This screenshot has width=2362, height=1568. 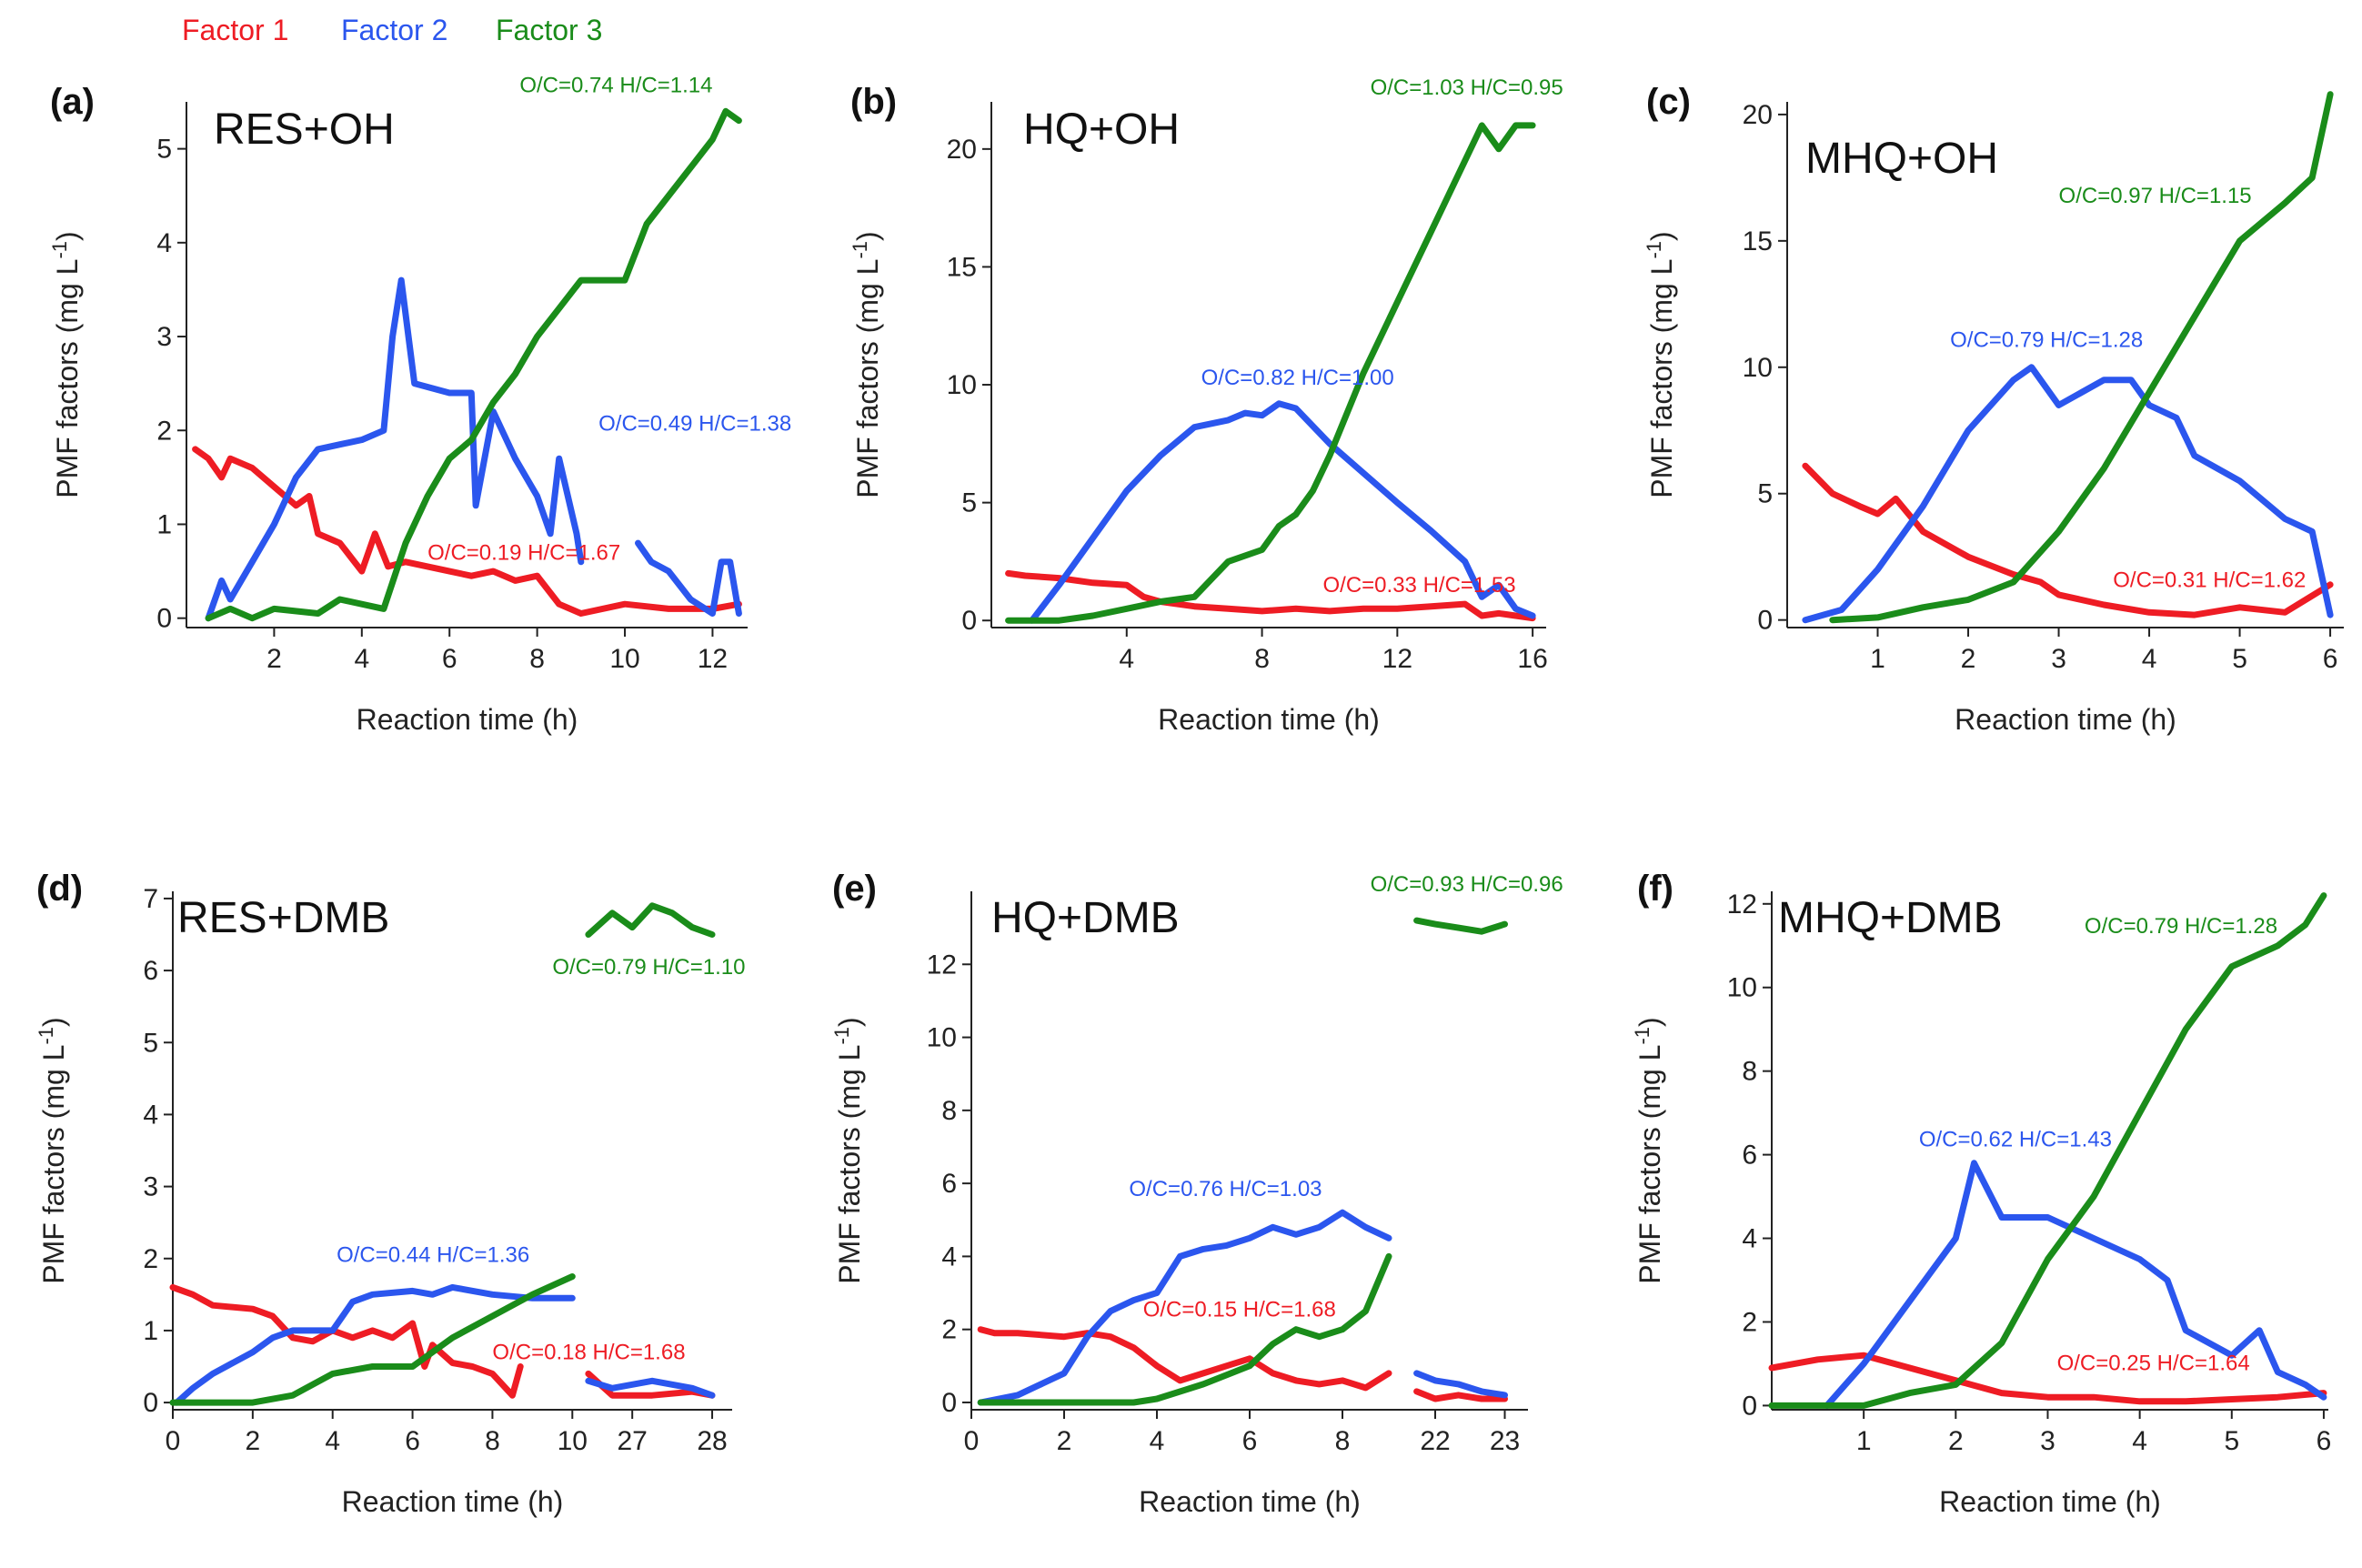 What do you see at coordinates (1668, 102) in the screenshot?
I see `panel-letter: (c)` at bounding box center [1668, 102].